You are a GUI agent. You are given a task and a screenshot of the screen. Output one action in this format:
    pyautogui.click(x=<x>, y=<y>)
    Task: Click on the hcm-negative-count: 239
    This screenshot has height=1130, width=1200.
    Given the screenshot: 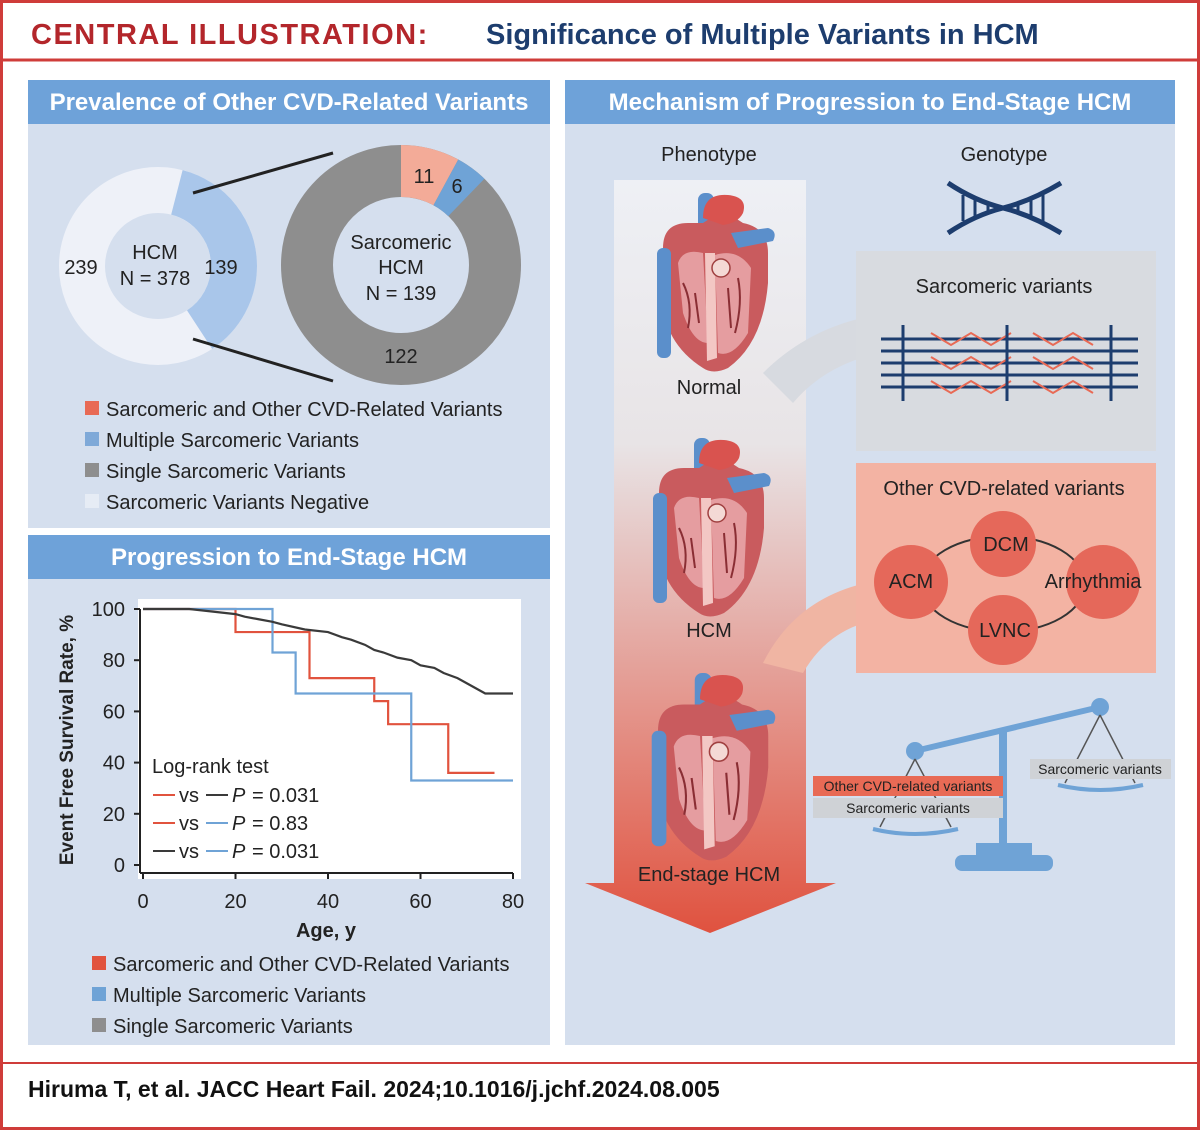 What is the action you would take?
    pyautogui.click(x=80, y=268)
    